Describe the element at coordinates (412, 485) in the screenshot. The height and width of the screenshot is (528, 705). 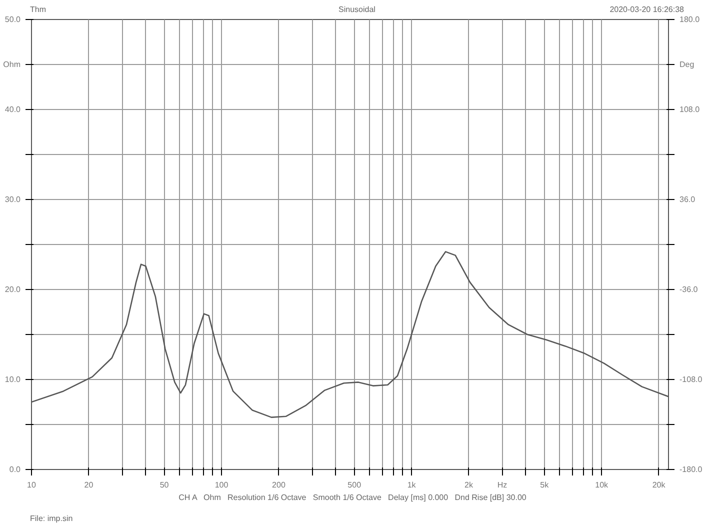
I see `x-tick-label: 1k` at that location.